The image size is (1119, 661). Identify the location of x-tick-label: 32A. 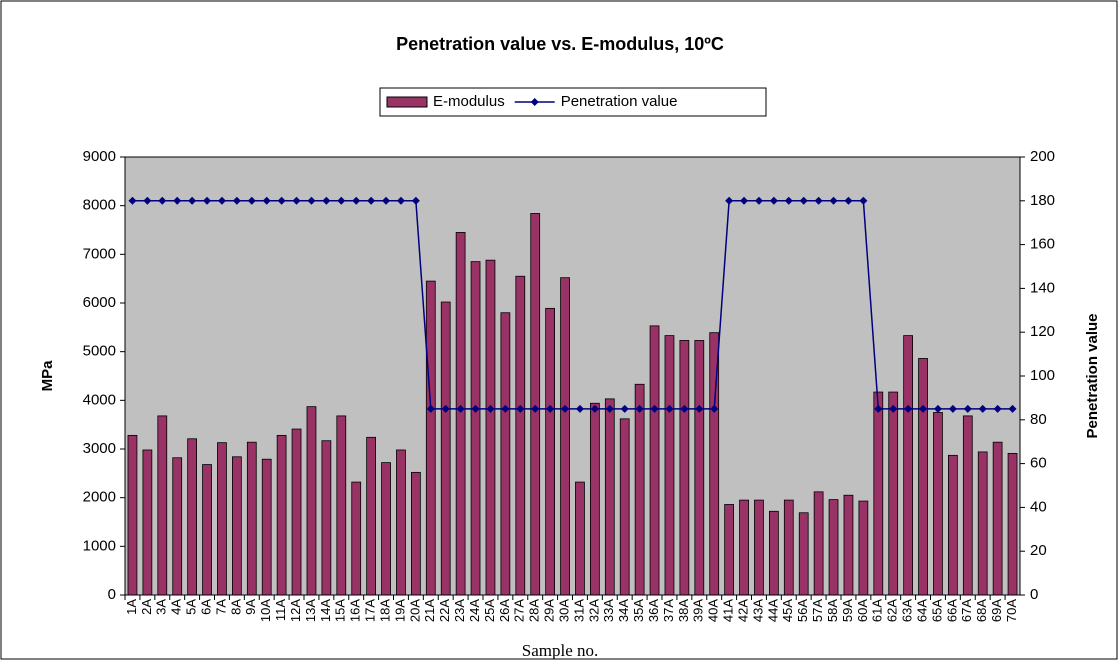
(593, 610).